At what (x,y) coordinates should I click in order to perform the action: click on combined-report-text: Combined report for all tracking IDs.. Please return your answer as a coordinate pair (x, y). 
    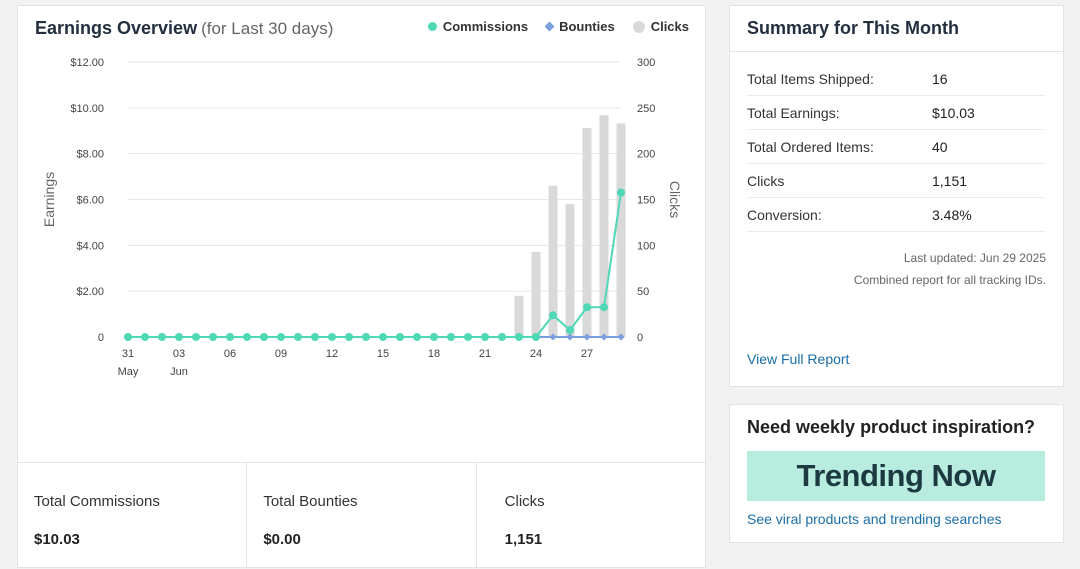
    Looking at the image, I should click on (949, 280).